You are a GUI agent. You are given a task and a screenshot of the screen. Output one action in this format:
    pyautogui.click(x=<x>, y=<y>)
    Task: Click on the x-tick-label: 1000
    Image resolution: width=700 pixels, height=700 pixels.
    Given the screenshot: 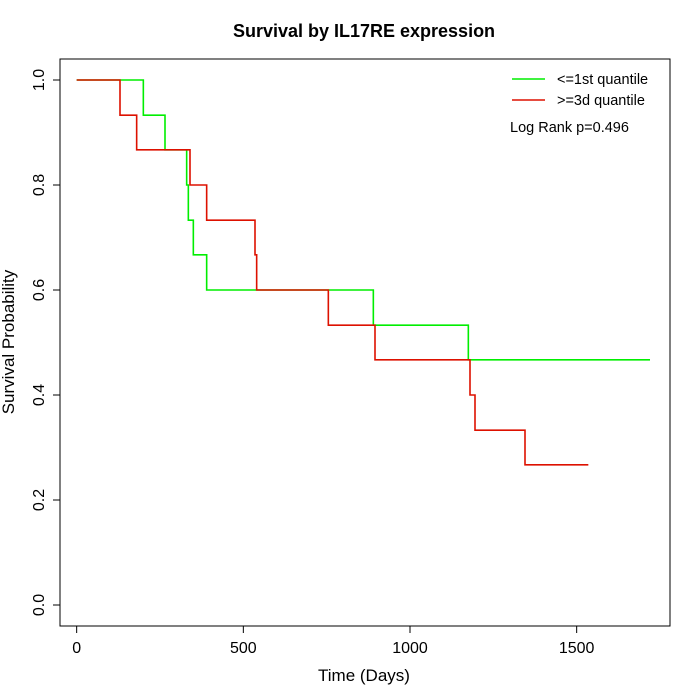 What is the action you would take?
    pyautogui.click(x=410, y=648)
    